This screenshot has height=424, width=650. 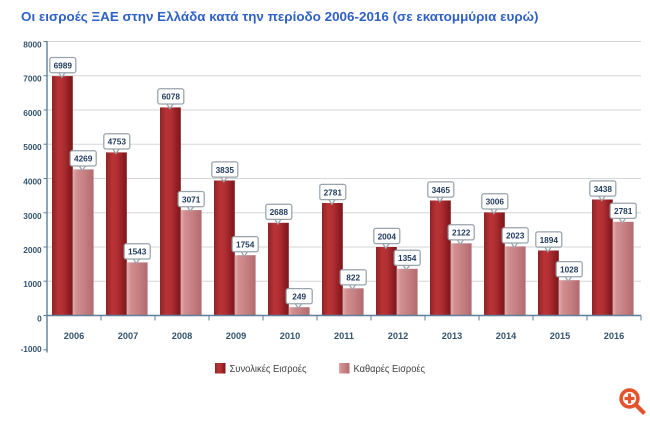 What do you see at coordinates (569, 270) in the screenshot?
I see `svg-text: 1028` at bounding box center [569, 270].